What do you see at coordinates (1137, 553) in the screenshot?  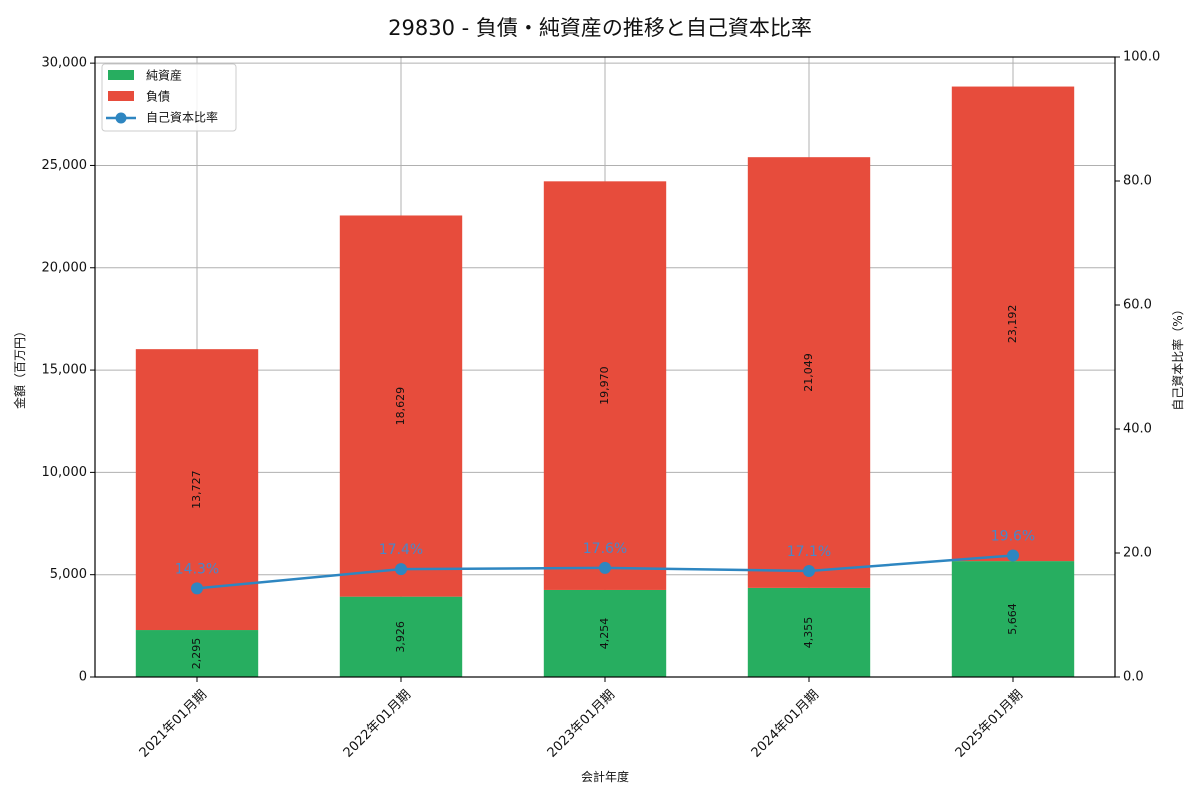 I see `y-right-tick-label: 20.0` at bounding box center [1137, 553].